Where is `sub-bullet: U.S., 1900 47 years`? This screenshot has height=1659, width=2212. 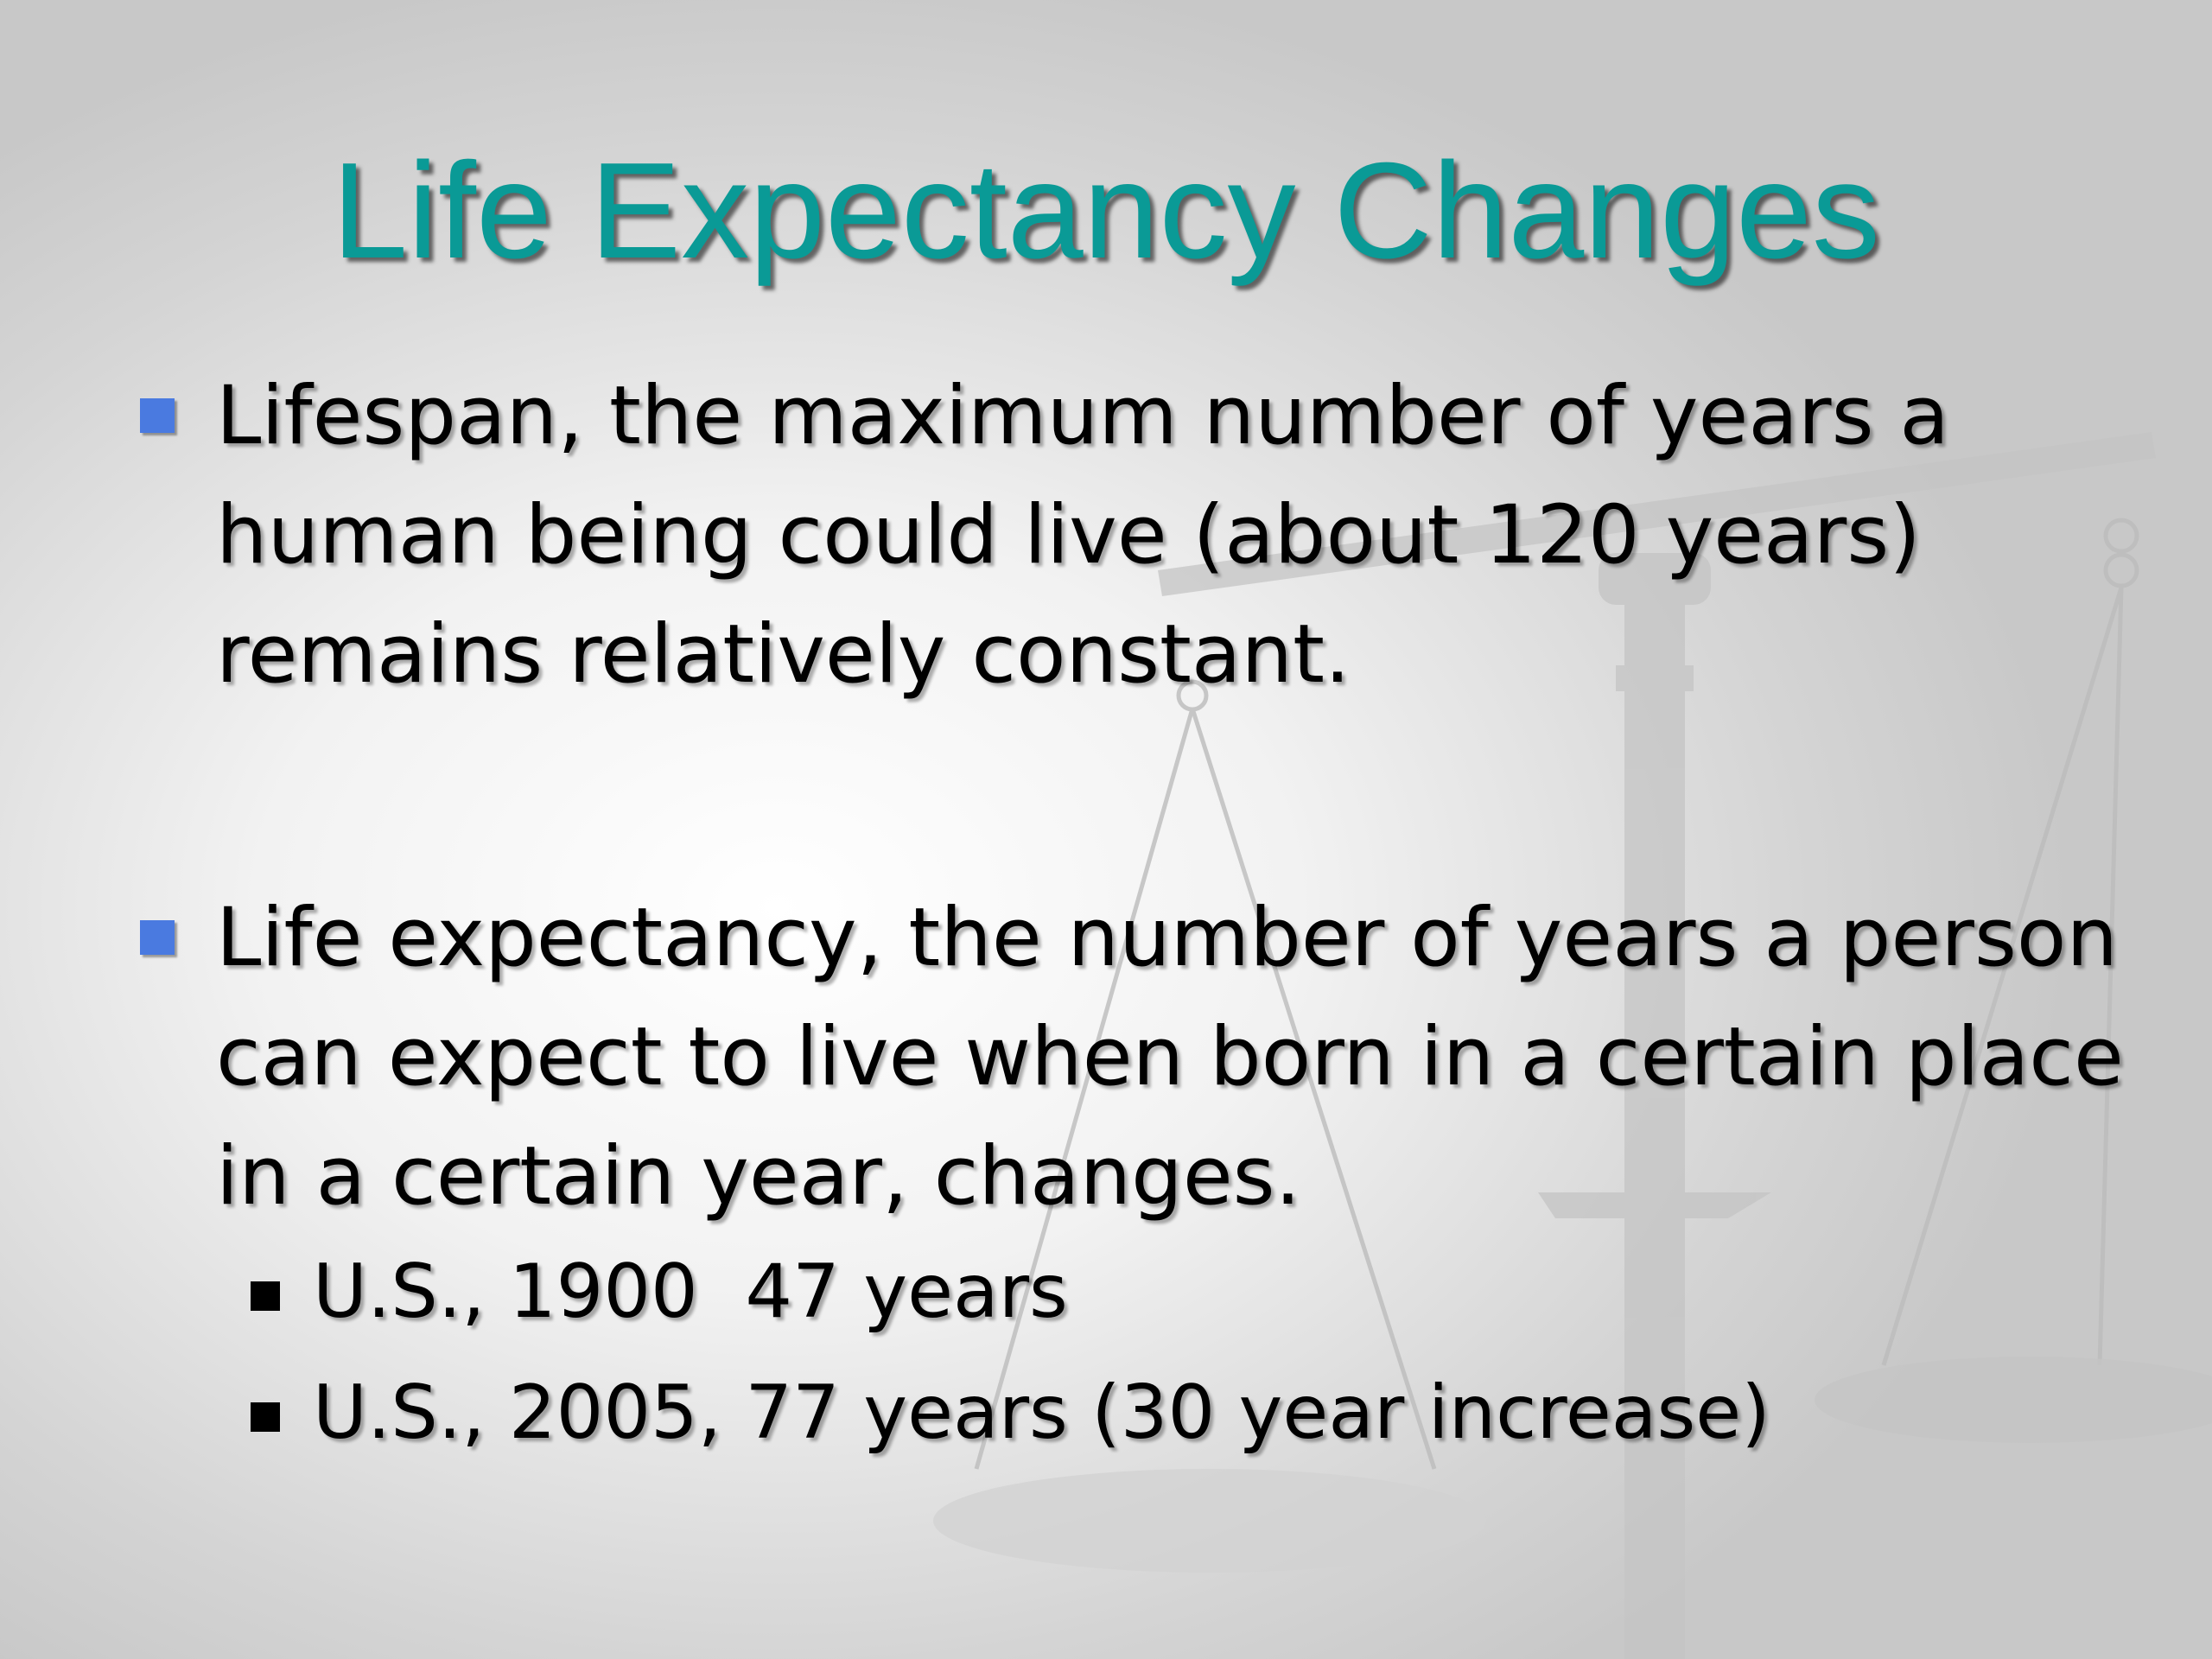 sub-bullet: U.S., 1900 47 years is located at coordinates (1189, 1291).